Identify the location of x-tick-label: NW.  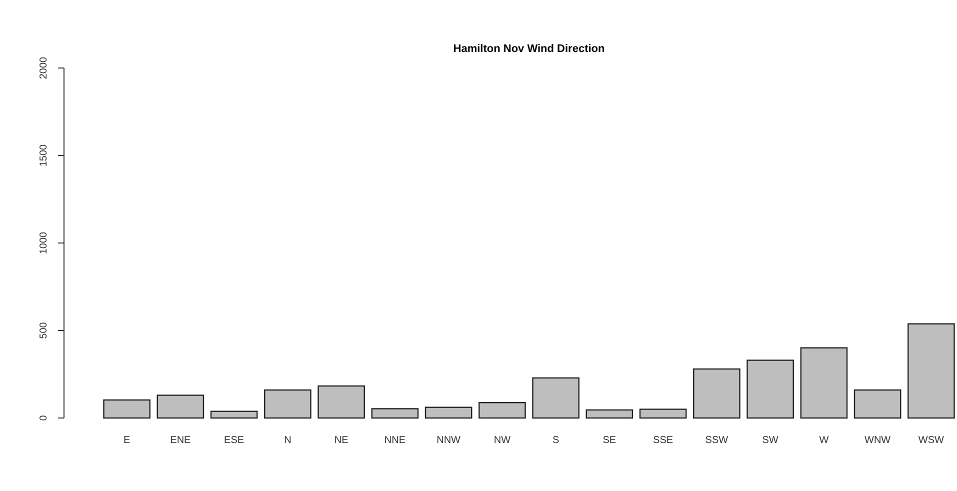
(503, 440).